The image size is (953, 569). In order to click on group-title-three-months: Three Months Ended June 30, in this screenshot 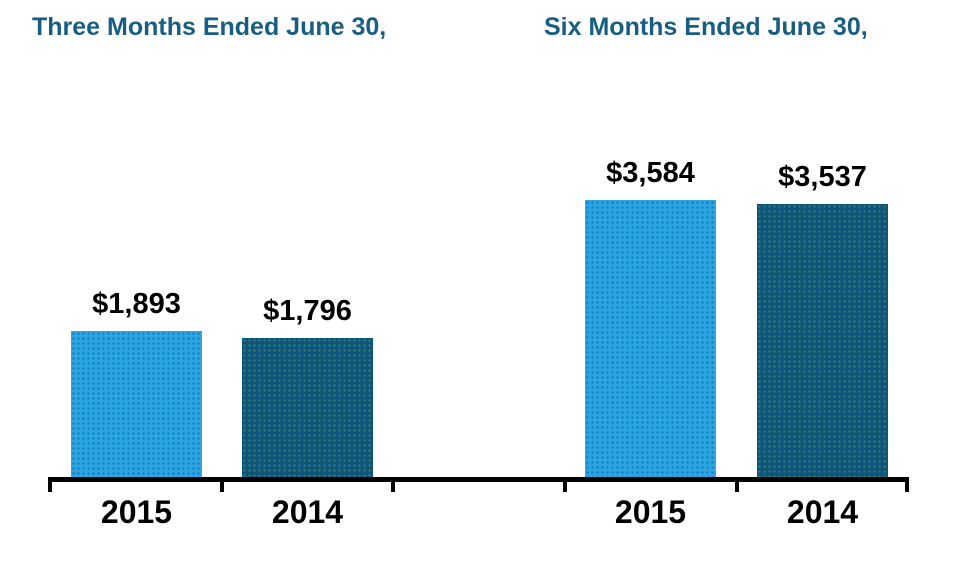, I will do `click(209, 27)`.